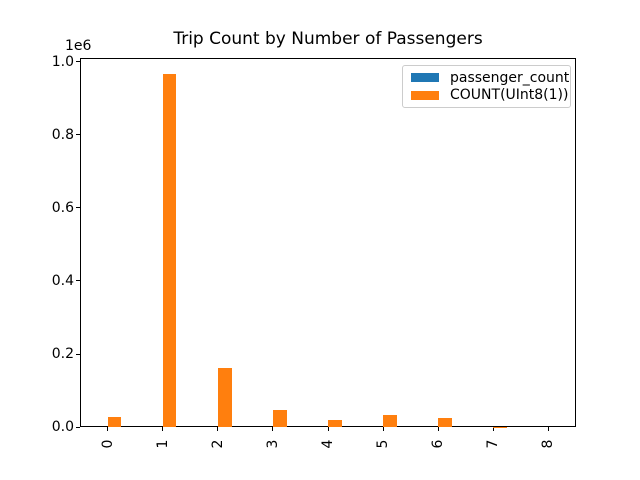 This screenshot has width=640, height=480. Describe the element at coordinates (224, 397) in the screenshot. I see `bar-count-uint8-1--2` at that location.